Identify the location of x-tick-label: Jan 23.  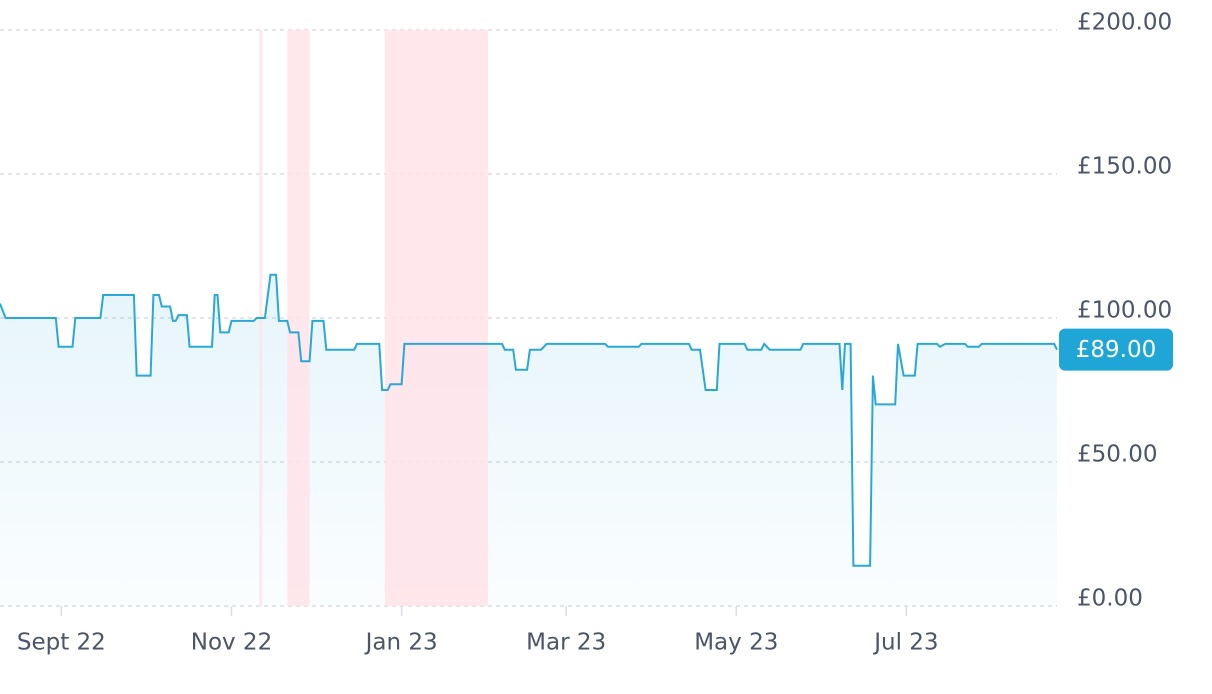
(401, 643).